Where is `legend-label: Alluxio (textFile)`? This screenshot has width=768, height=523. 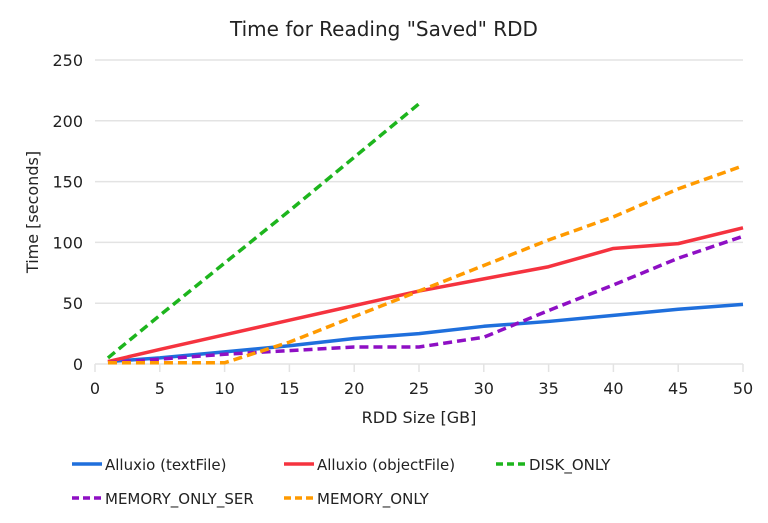
legend-label: Alluxio (textFile) is located at coordinates (166, 465).